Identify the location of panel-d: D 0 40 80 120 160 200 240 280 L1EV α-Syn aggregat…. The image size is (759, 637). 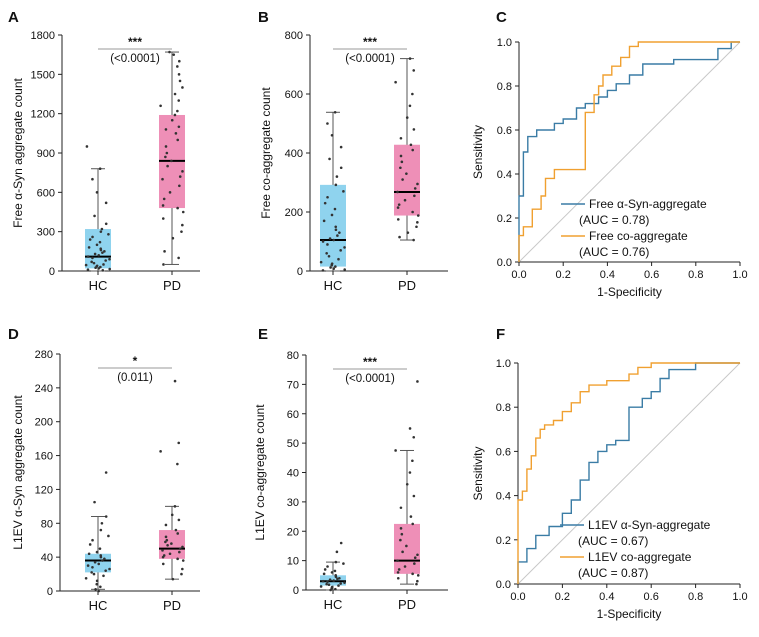
(104, 469).